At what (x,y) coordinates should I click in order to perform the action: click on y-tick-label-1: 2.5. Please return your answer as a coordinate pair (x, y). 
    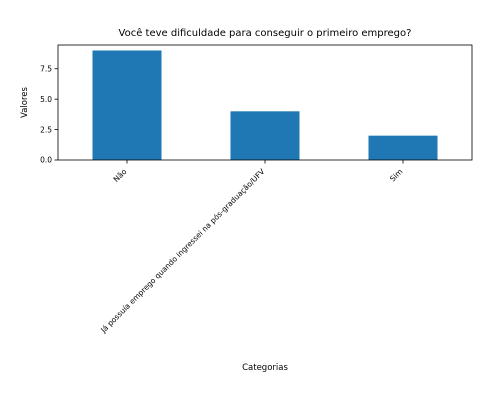
    Looking at the image, I should click on (46, 129).